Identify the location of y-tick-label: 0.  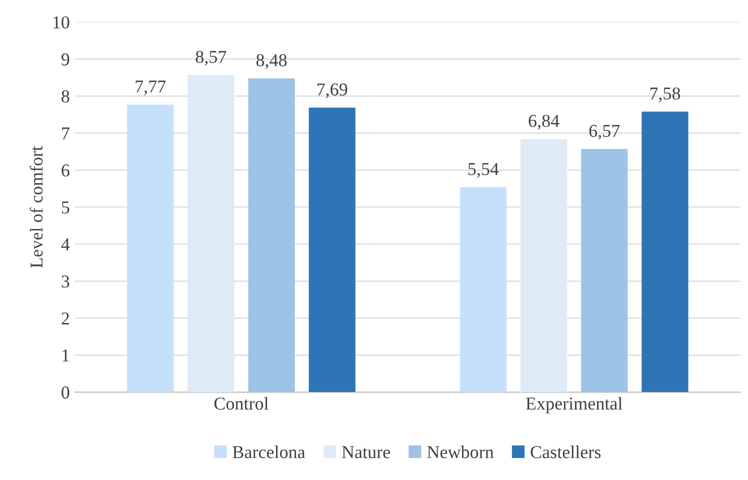
(66, 392).